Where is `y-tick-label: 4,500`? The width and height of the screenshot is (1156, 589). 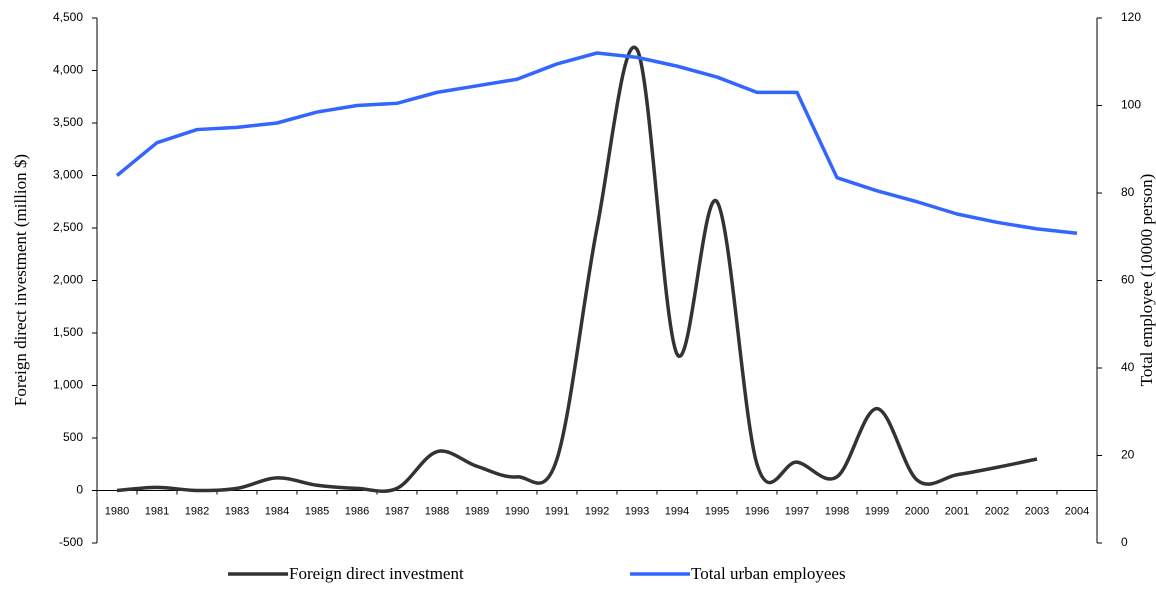 y-tick-label: 4,500 is located at coordinates (68, 17).